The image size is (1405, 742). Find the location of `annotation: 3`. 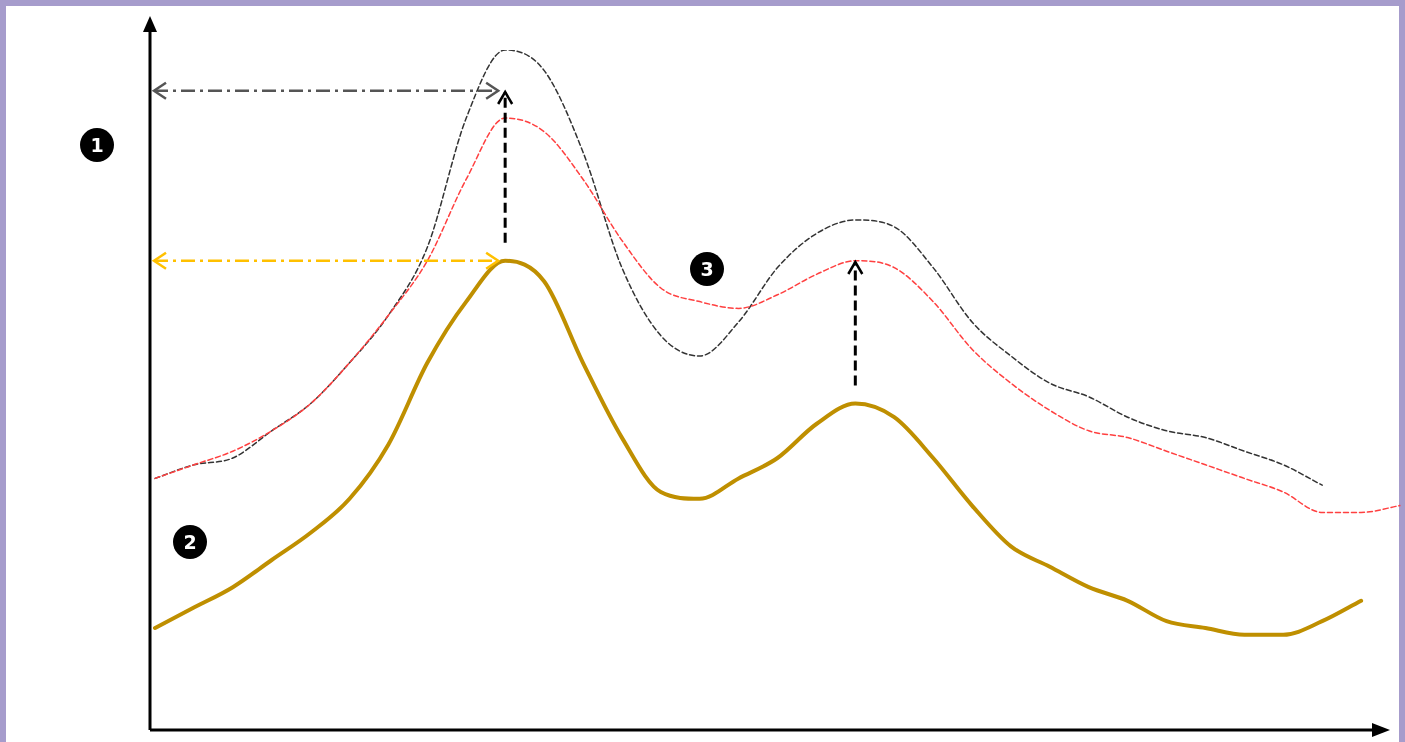

annotation: 3 is located at coordinates (707, 269).